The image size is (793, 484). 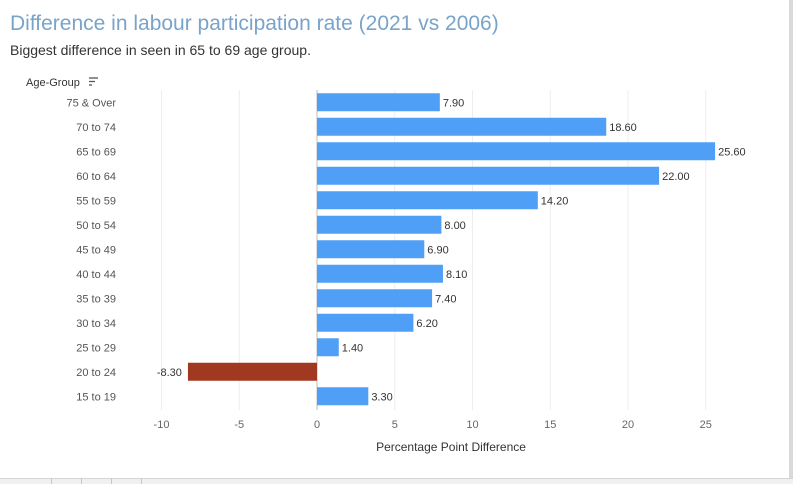 I want to click on x-tick-label: 0, so click(x=317, y=425).